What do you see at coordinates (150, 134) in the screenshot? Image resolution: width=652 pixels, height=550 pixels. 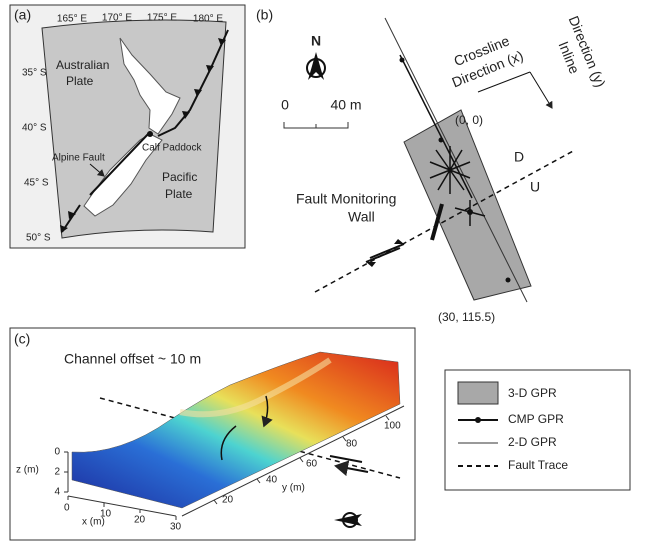 I see `site-marker` at bounding box center [150, 134].